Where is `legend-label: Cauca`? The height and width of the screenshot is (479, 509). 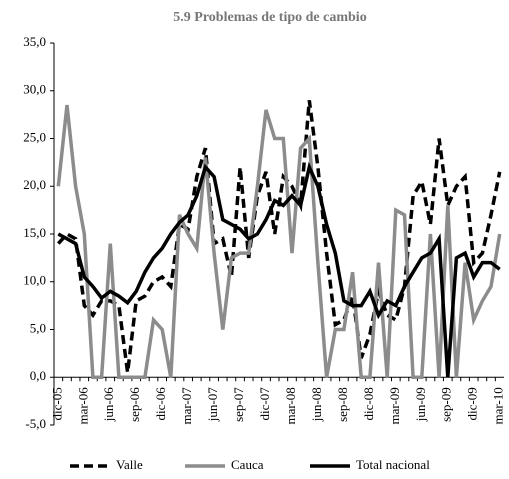
legend-label: Cauca is located at coordinates (247, 464).